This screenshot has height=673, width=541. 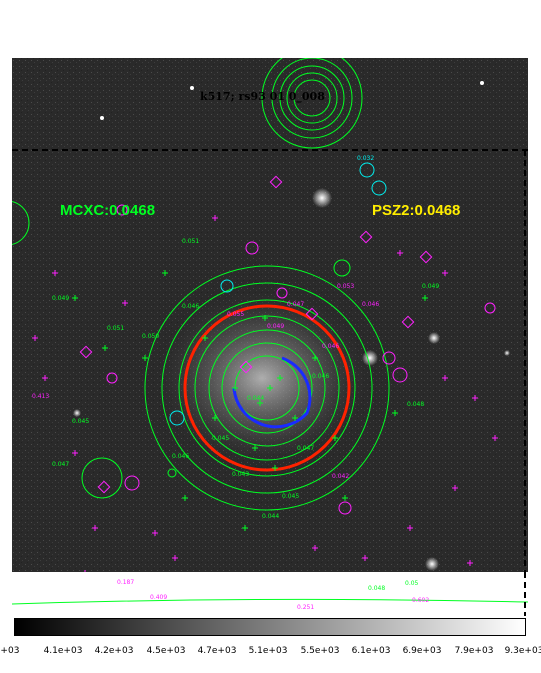 I want to click on redshift-tag: 0.602, so click(x=420, y=600).